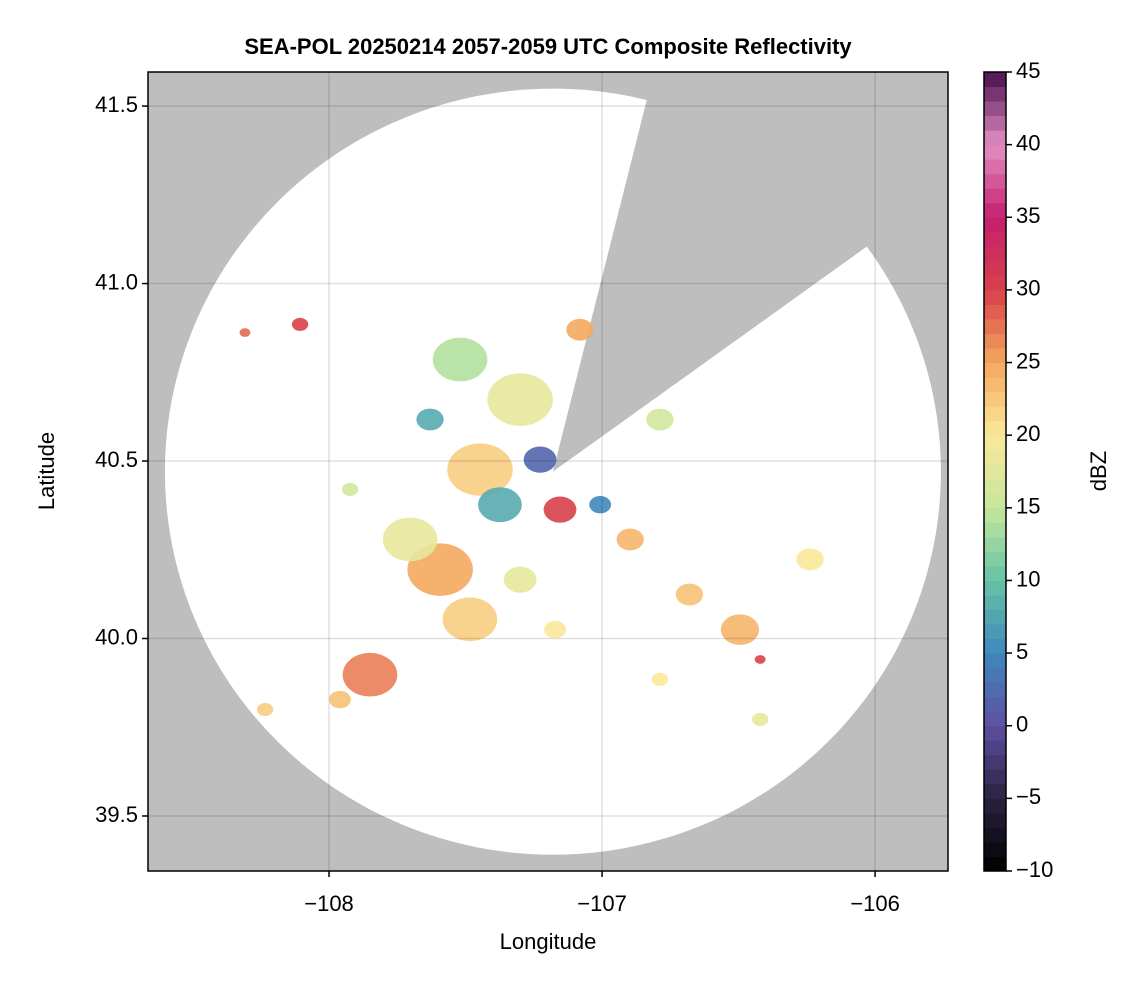  What do you see at coordinates (1028, 578) in the screenshot?
I see `colorbar-tick-label: 10` at bounding box center [1028, 578].